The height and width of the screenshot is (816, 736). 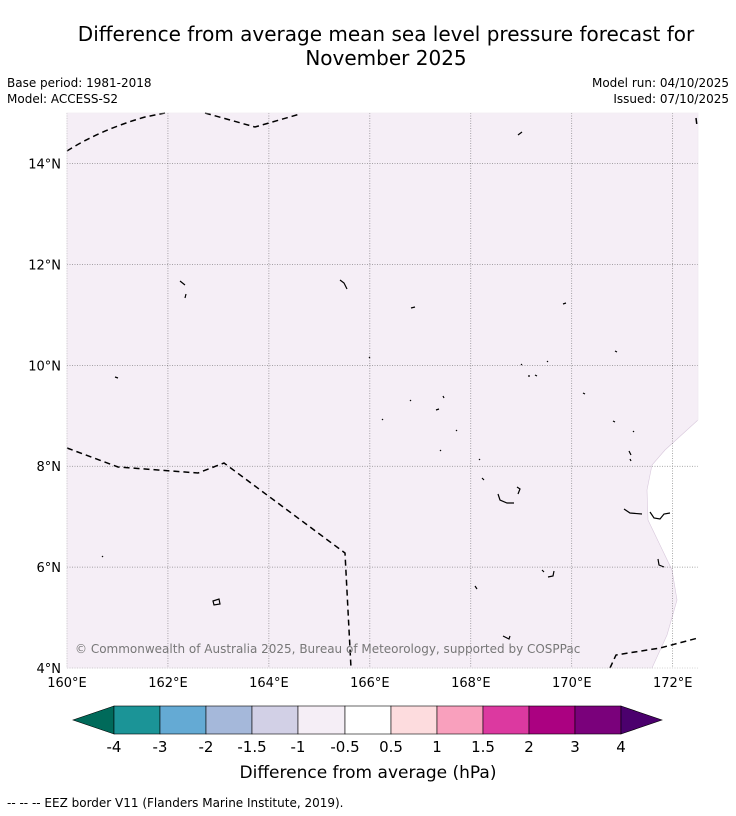 What do you see at coordinates (44, 417) in the screenshot?
I see `latitude-labels: 14°N 12°N 10°N 8°N 6°N 4°N` at bounding box center [44, 417].